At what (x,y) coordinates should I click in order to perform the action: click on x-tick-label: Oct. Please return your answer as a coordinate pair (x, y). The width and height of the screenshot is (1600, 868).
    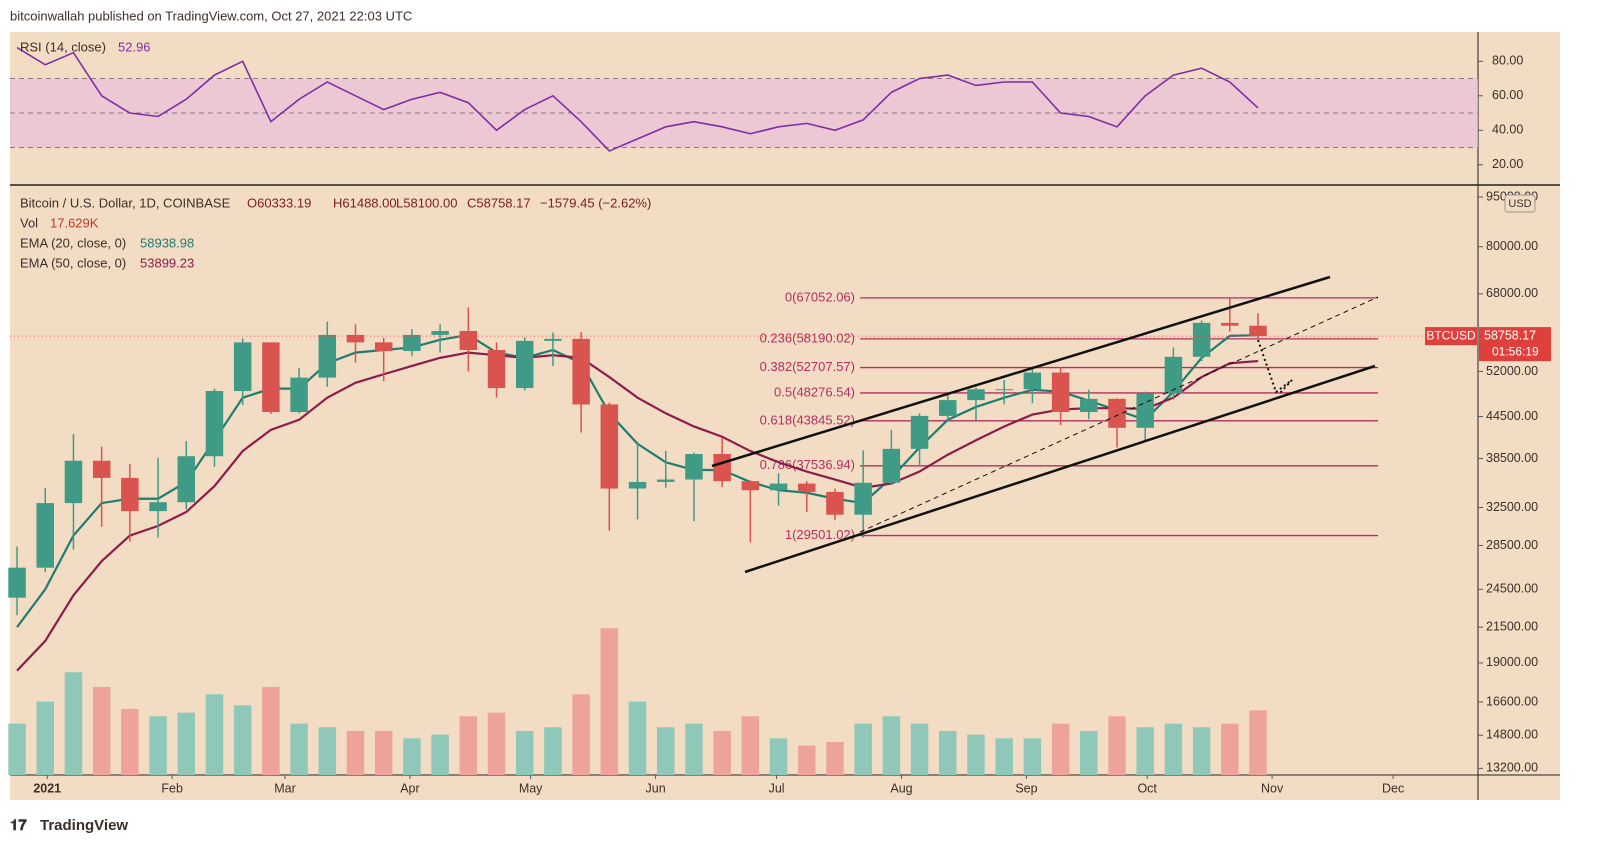
    Looking at the image, I should click on (1147, 788).